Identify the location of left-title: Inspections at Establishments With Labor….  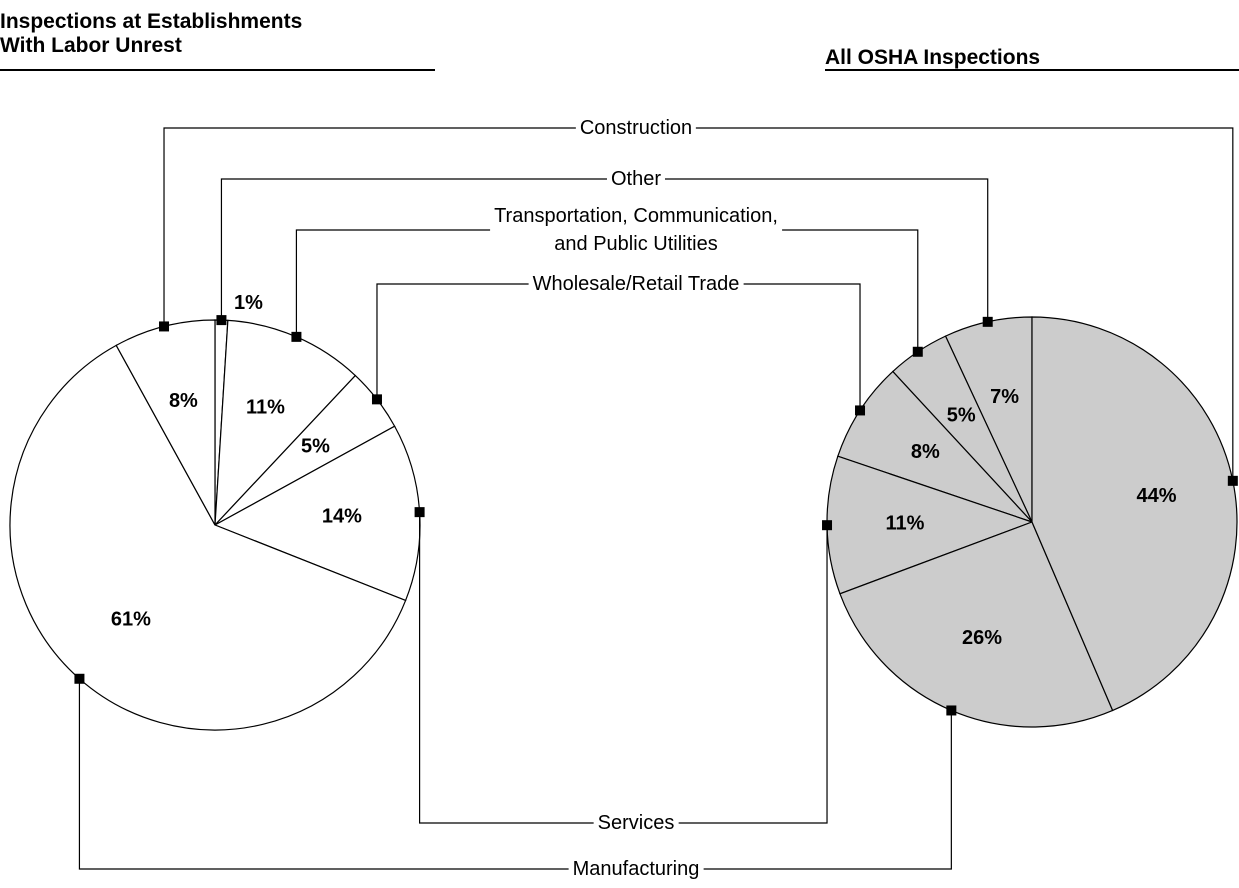
(151, 33).